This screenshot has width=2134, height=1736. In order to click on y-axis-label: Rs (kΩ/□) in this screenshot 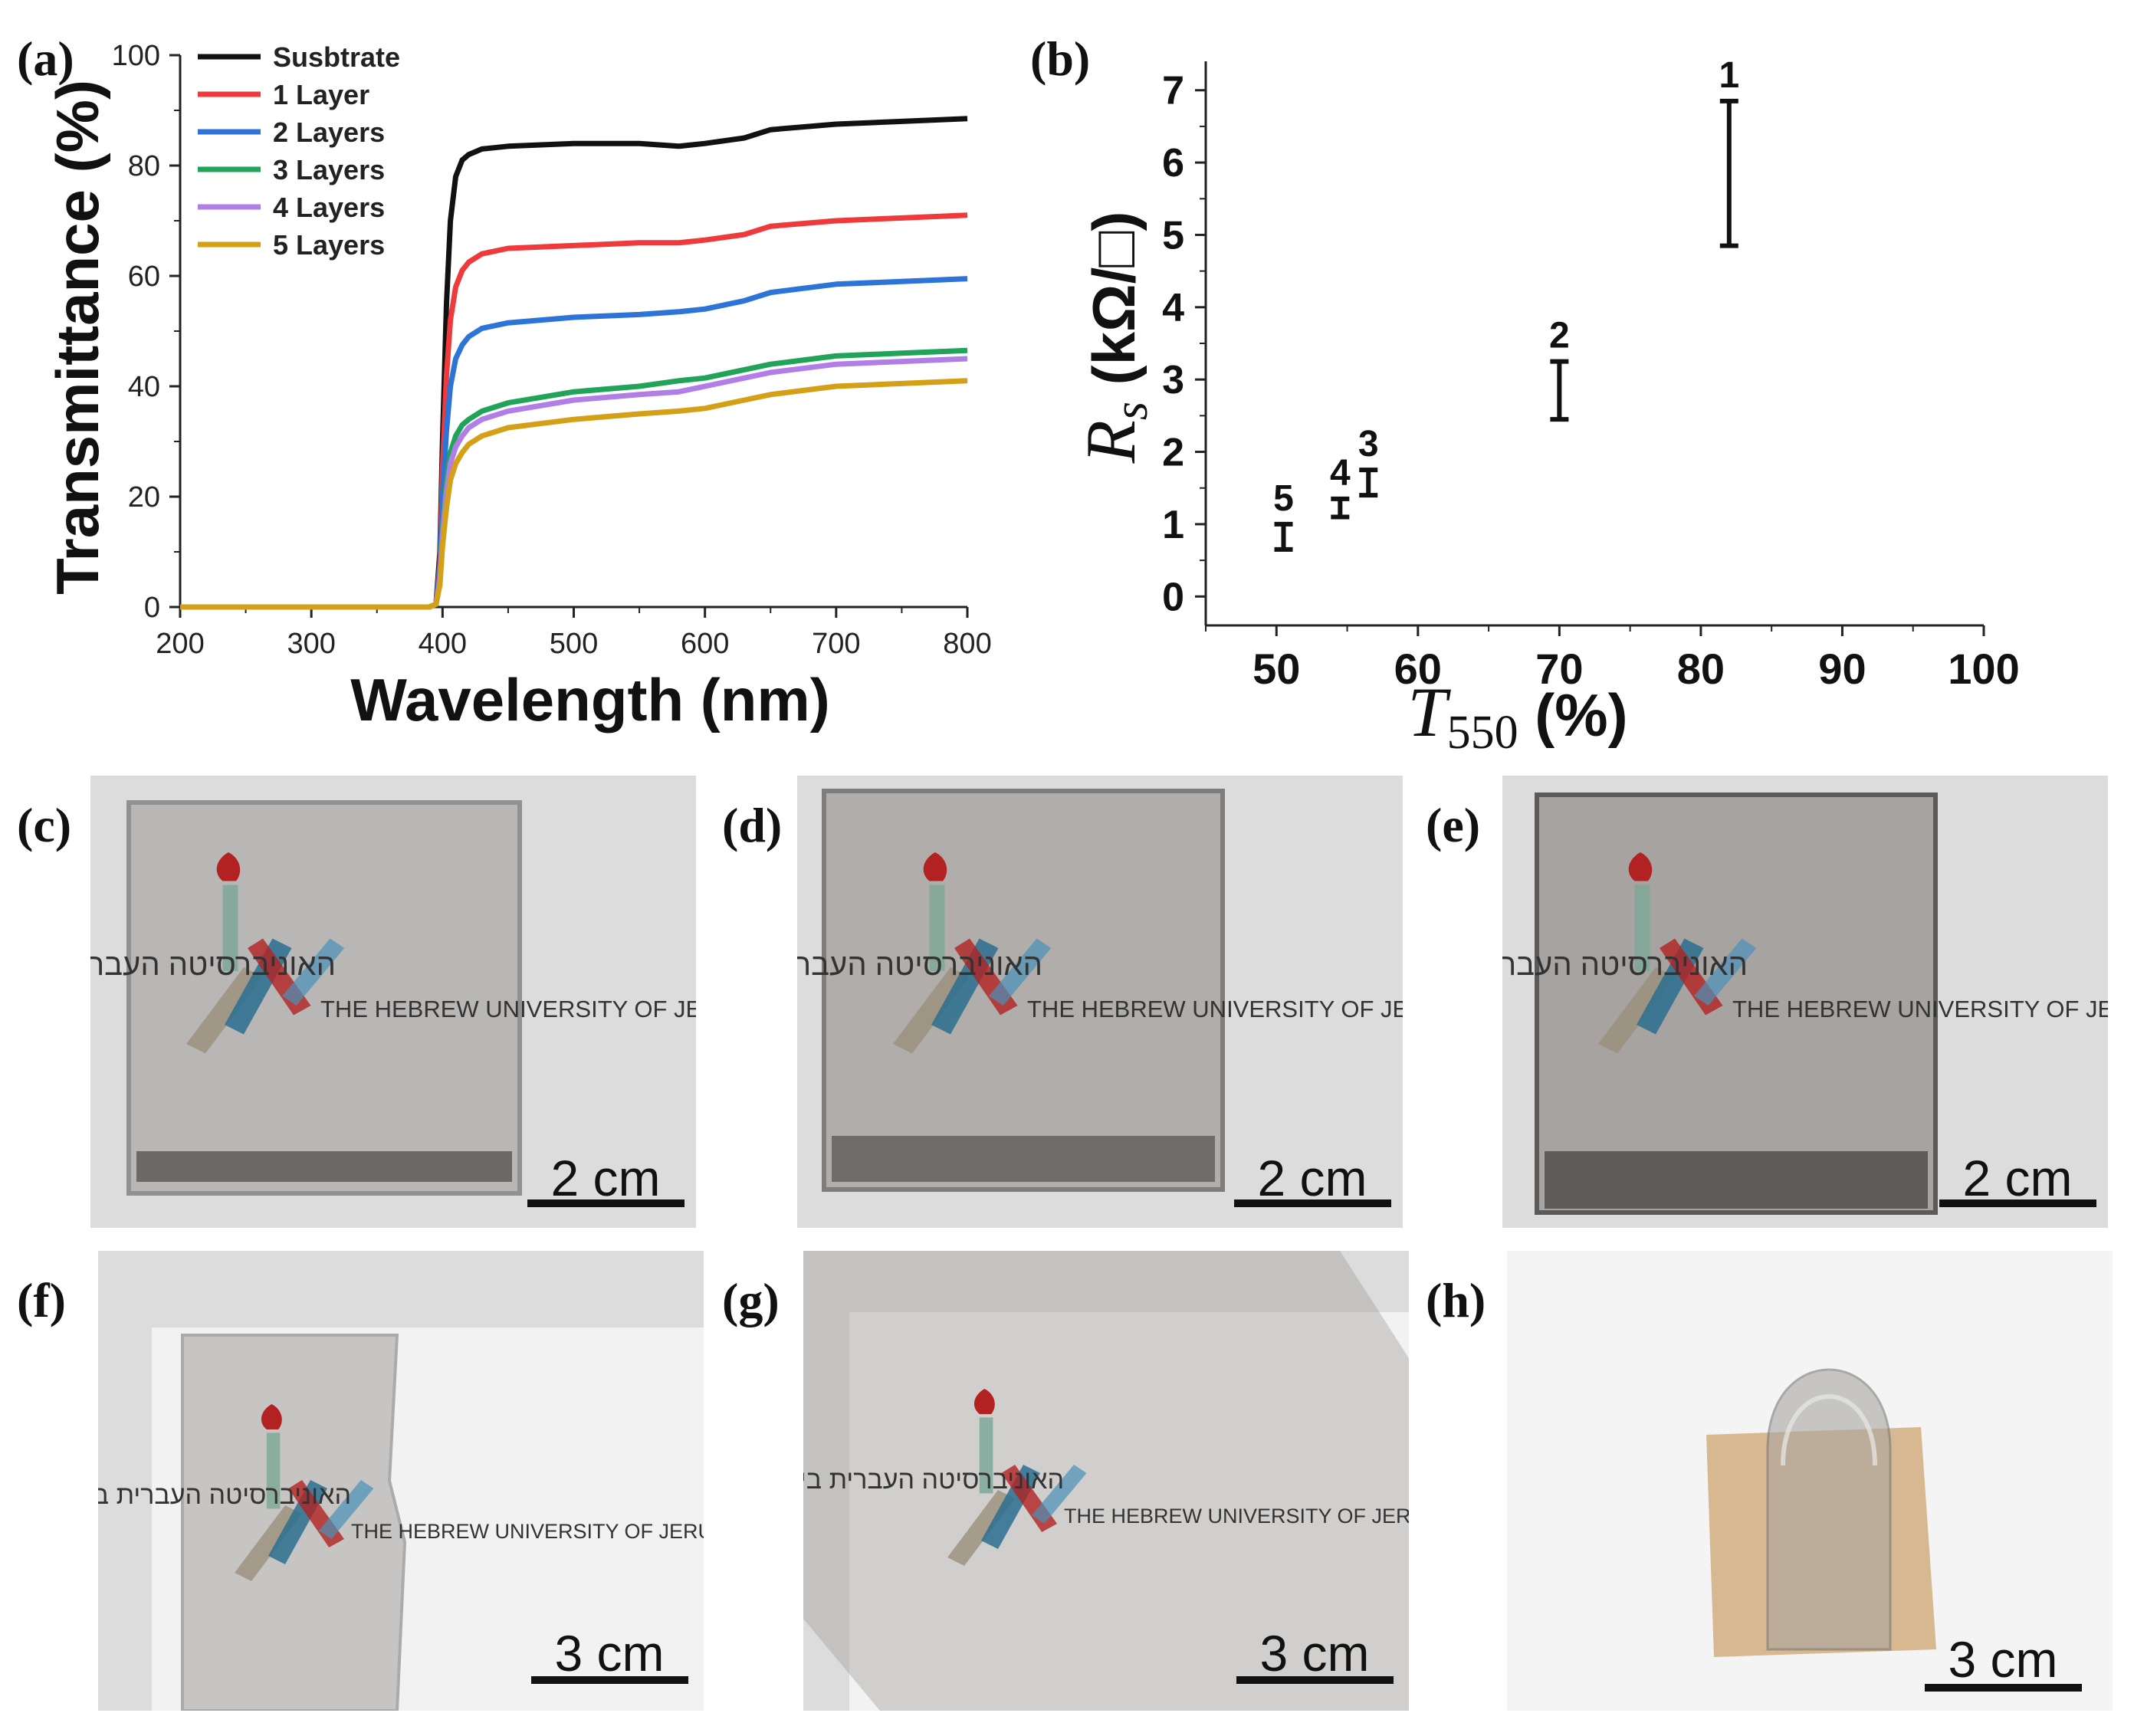, I will do `click(1114, 338)`.